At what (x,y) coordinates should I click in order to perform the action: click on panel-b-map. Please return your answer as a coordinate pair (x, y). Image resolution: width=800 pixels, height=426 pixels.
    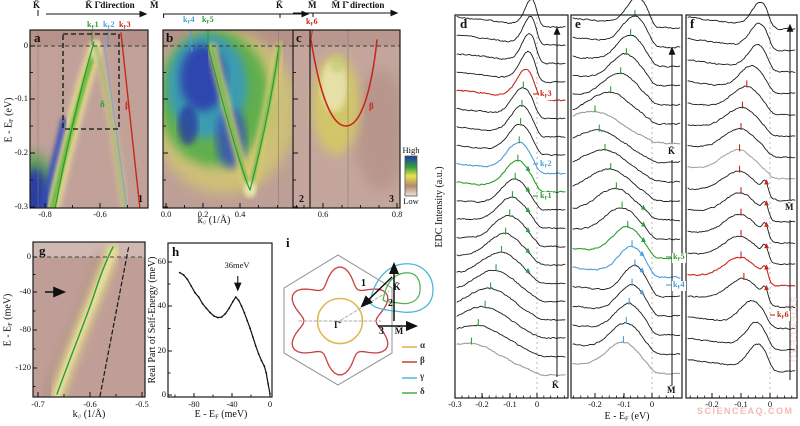
    Looking at the image, I should click on (236, 119).